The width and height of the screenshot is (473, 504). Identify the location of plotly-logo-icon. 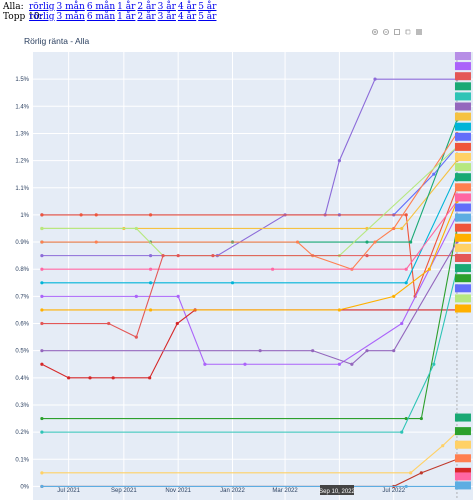
(419, 32).